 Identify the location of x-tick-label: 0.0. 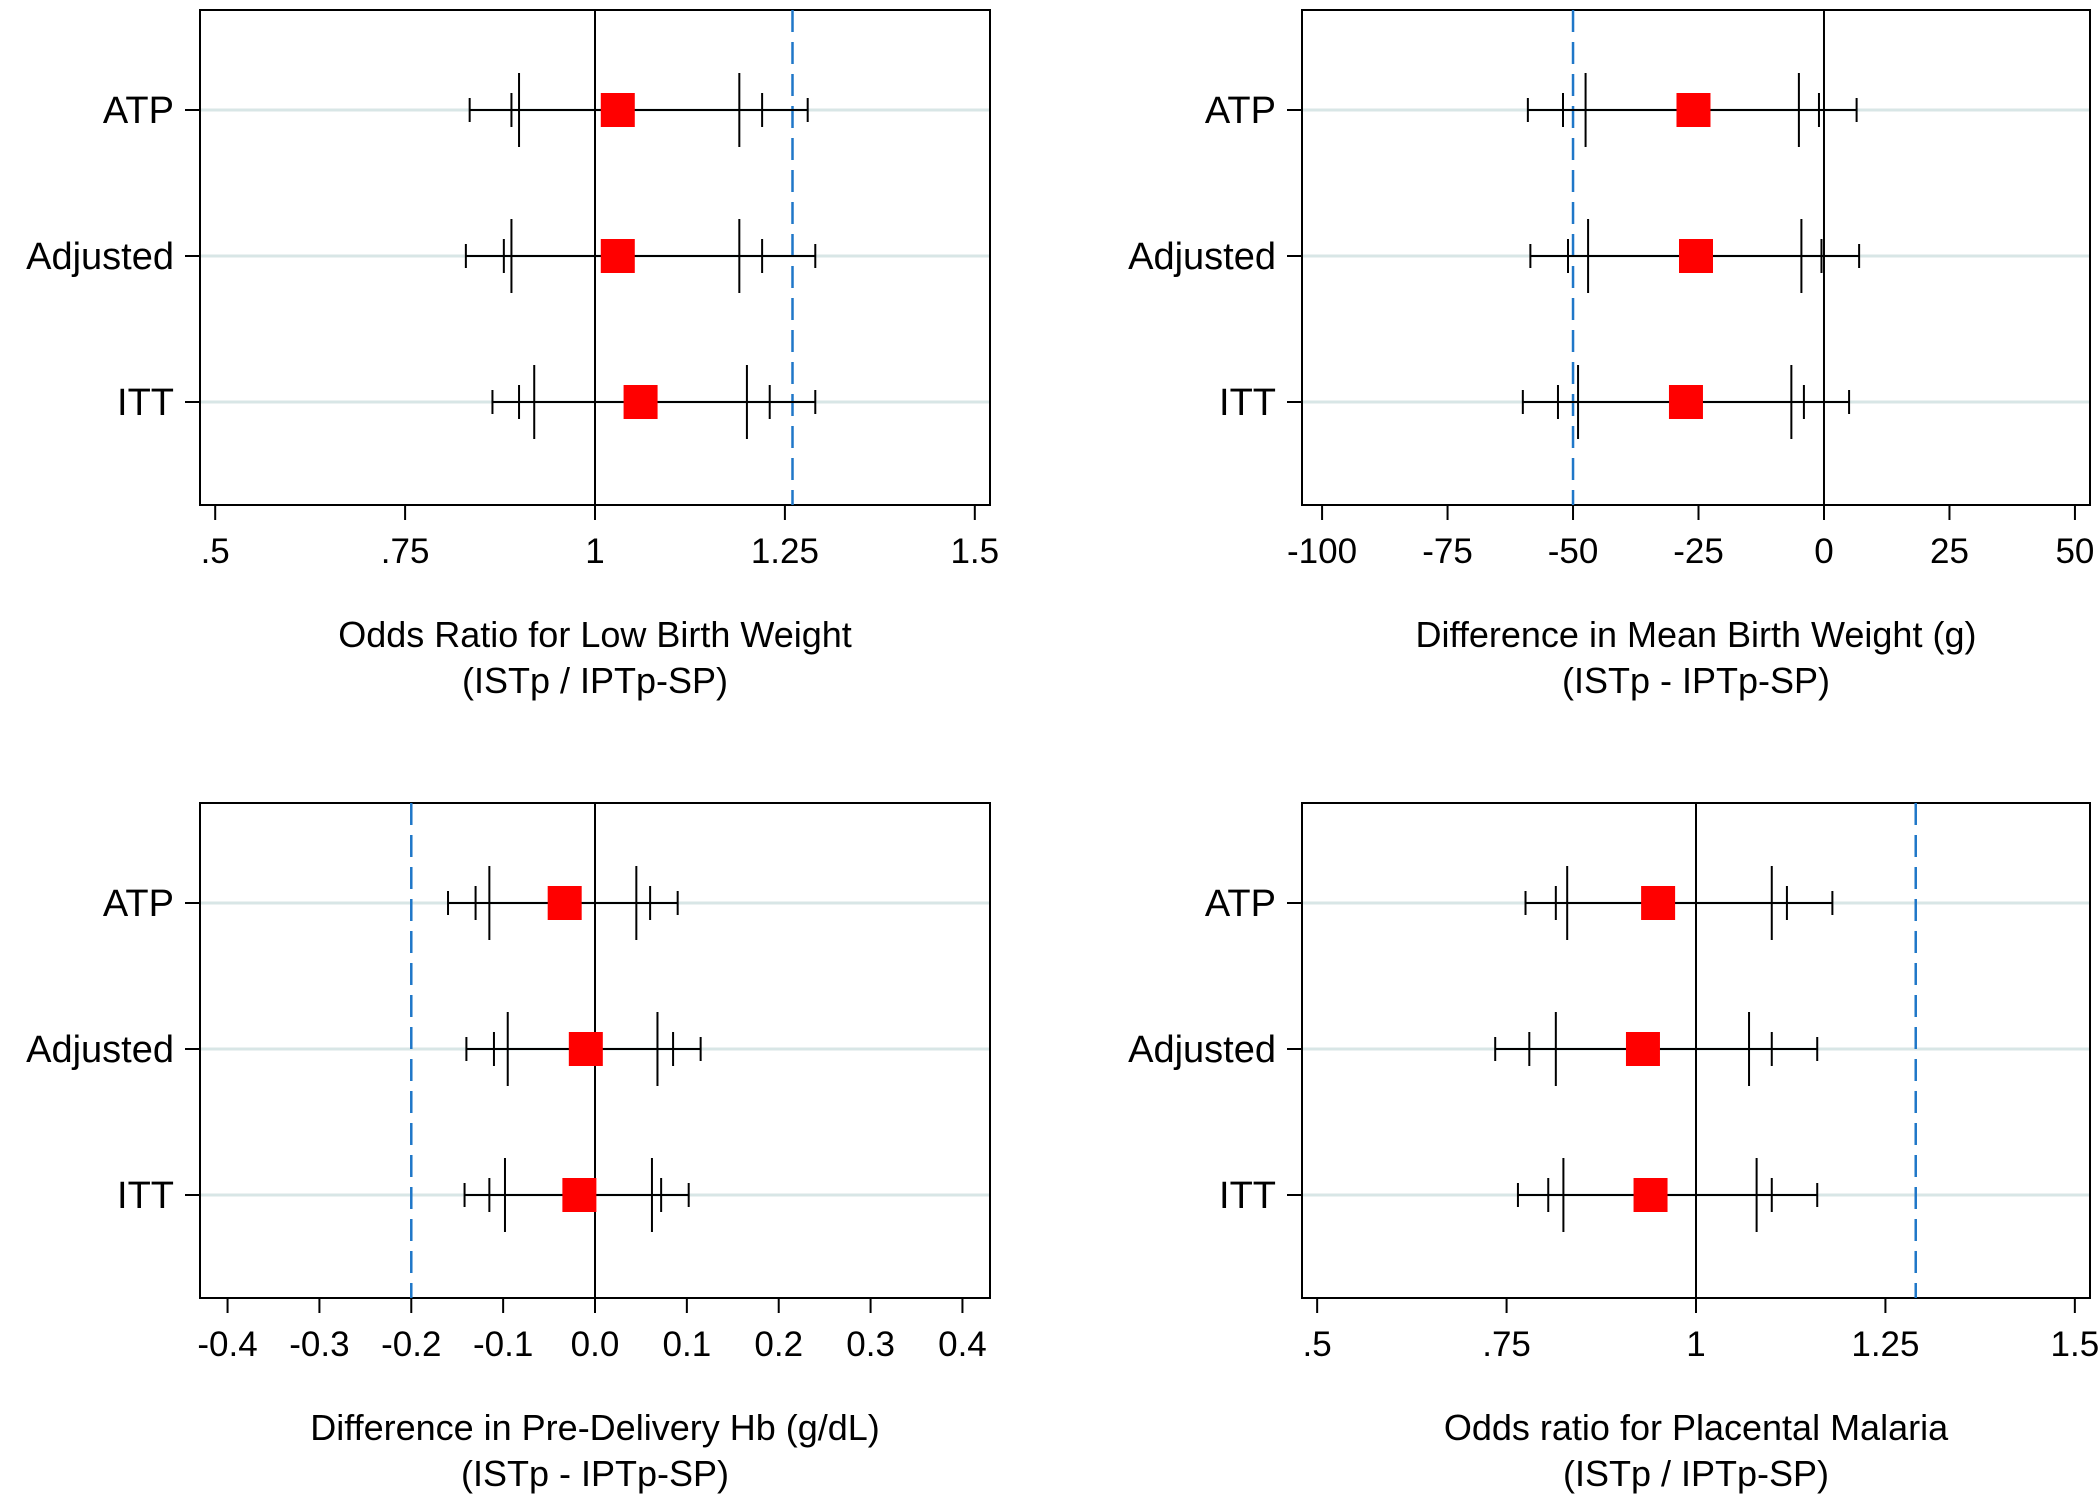
(595, 1344).